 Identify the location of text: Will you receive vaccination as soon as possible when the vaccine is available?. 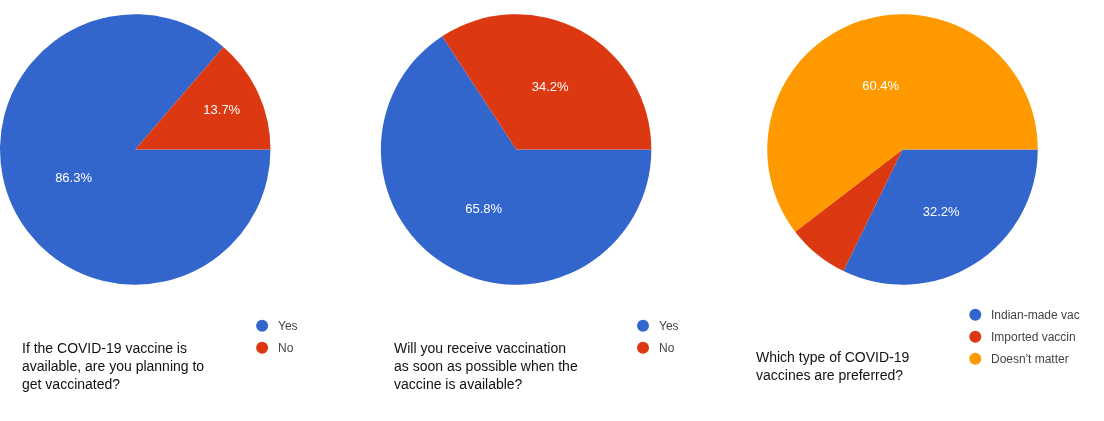
(486, 366).